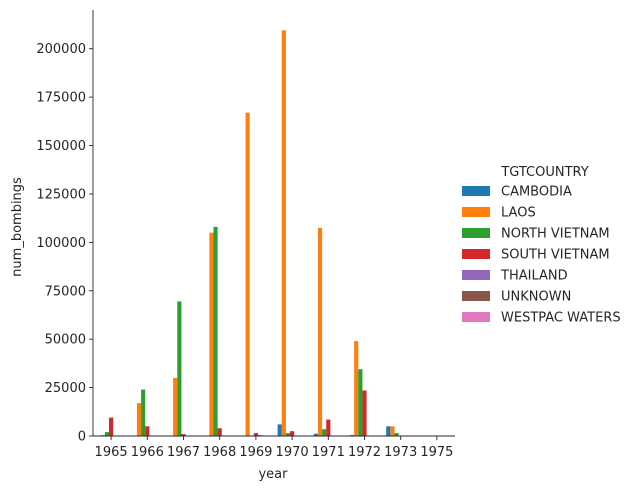 The height and width of the screenshot is (489, 641). What do you see at coordinates (561, 318) in the screenshot?
I see `legend-label: WESTPAC WATERS` at bounding box center [561, 318].